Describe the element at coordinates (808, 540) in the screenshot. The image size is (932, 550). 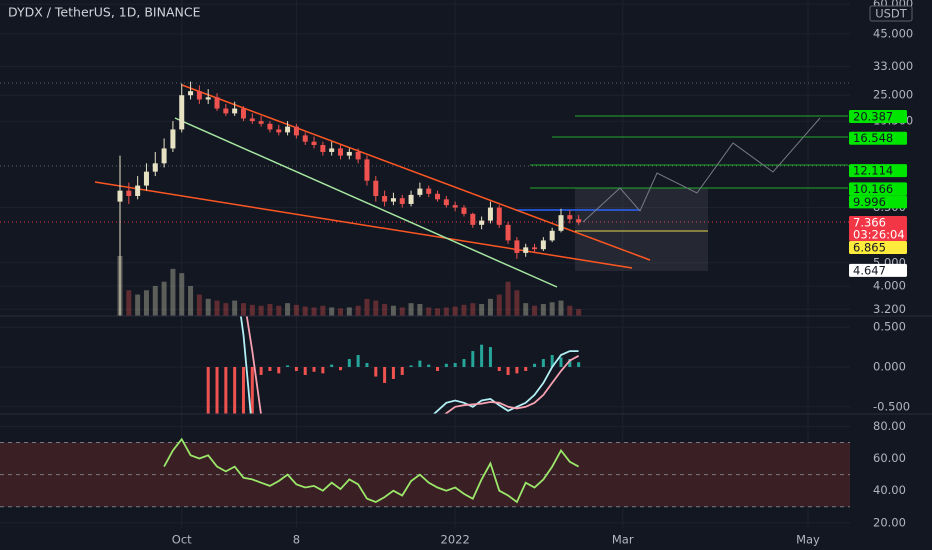
I see `x-tick-label: May` at that location.